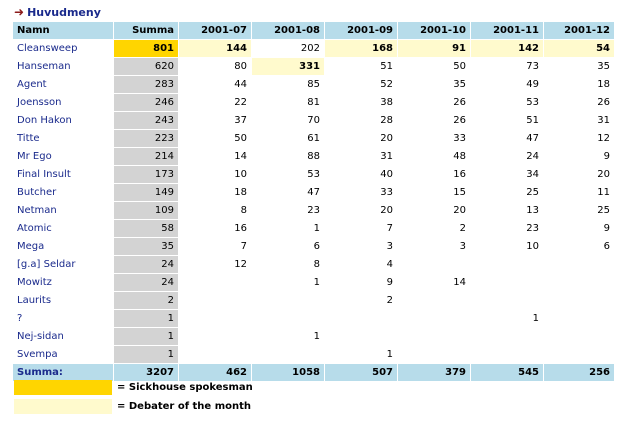  I want to click on month-count-cell: 52, so click(361, 84).